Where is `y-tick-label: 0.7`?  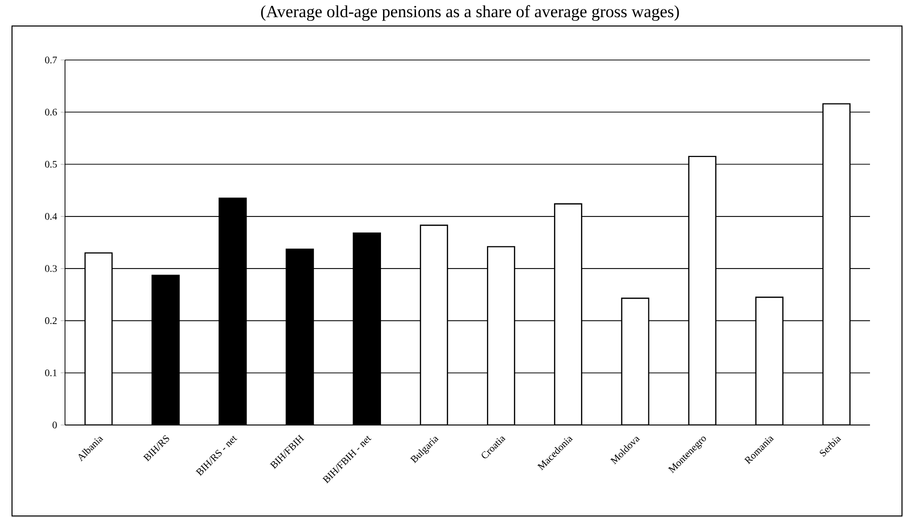 y-tick-label: 0.7 is located at coordinates (51, 60).